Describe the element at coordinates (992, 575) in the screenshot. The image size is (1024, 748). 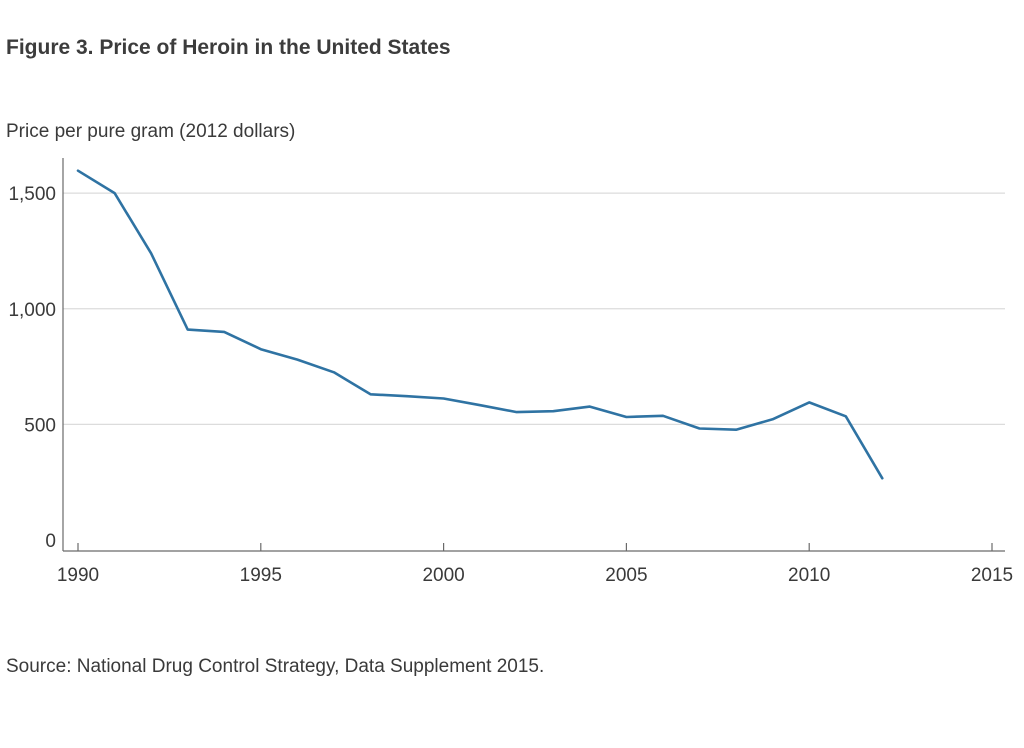
I see `x-tick-label: 2015` at that location.